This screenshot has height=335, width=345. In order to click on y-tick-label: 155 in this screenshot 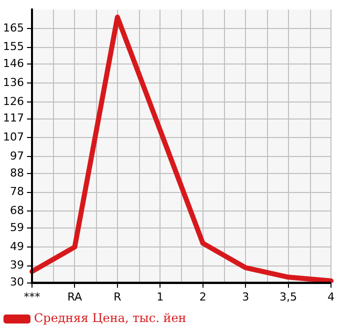, I will do `click(13, 47)`.